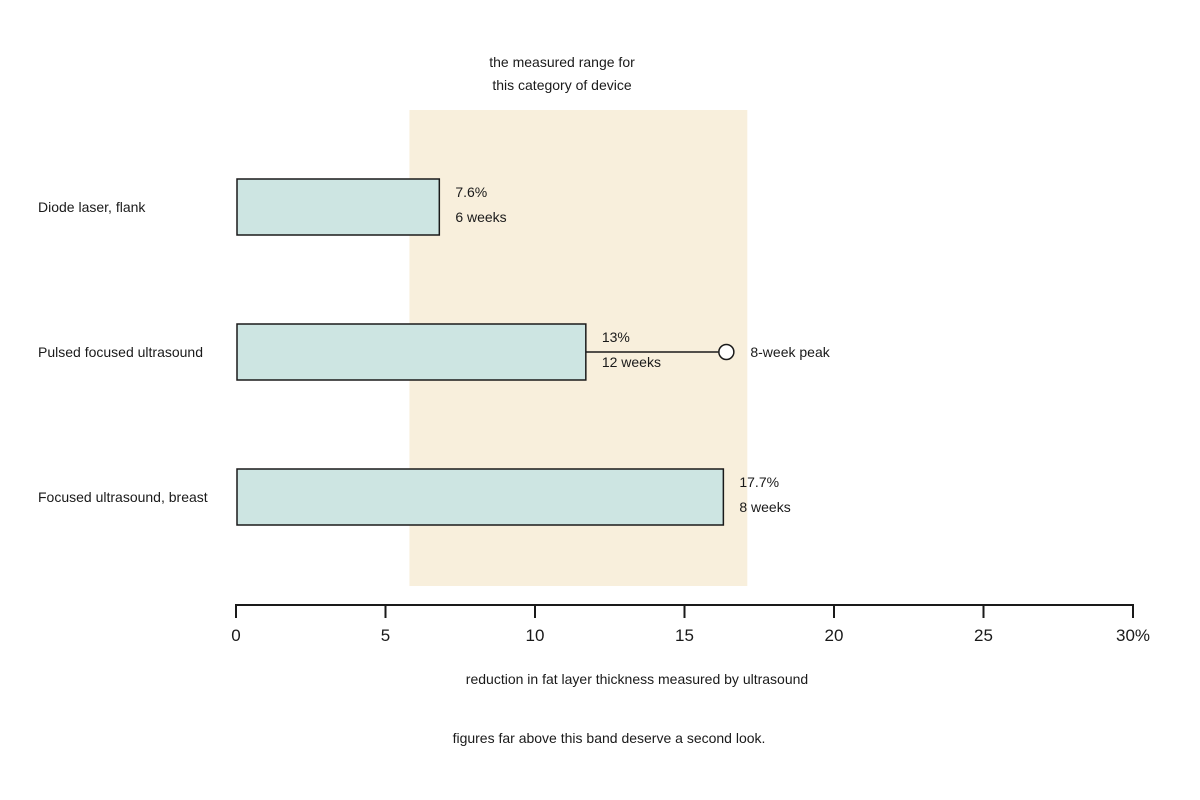 The image size is (1200, 800). I want to click on duration-label: 12 weeks, so click(631, 362).